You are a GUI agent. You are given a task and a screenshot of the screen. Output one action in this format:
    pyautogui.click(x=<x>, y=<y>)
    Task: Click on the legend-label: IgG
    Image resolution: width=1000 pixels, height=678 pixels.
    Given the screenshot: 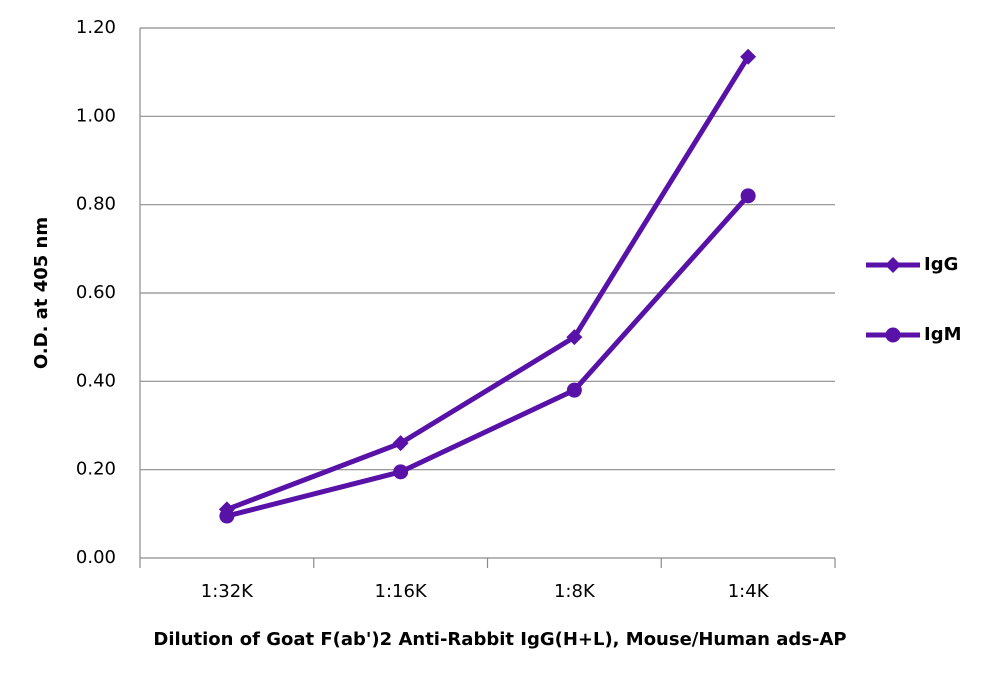 What is the action you would take?
    pyautogui.click(x=941, y=264)
    